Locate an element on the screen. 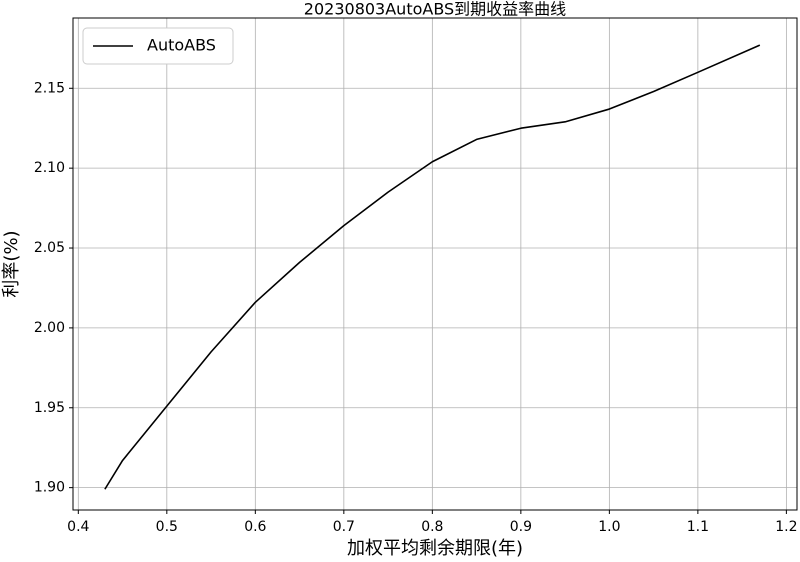 The height and width of the screenshot is (562, 800). x-tick-label: 0.8 is located at coordinates (432, 527).